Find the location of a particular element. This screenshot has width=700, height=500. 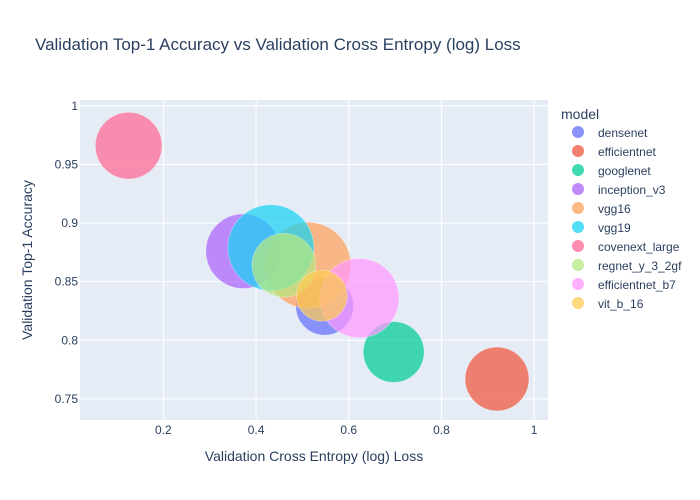

legend-label: inception_v3 is located at coordinates (632, 190).